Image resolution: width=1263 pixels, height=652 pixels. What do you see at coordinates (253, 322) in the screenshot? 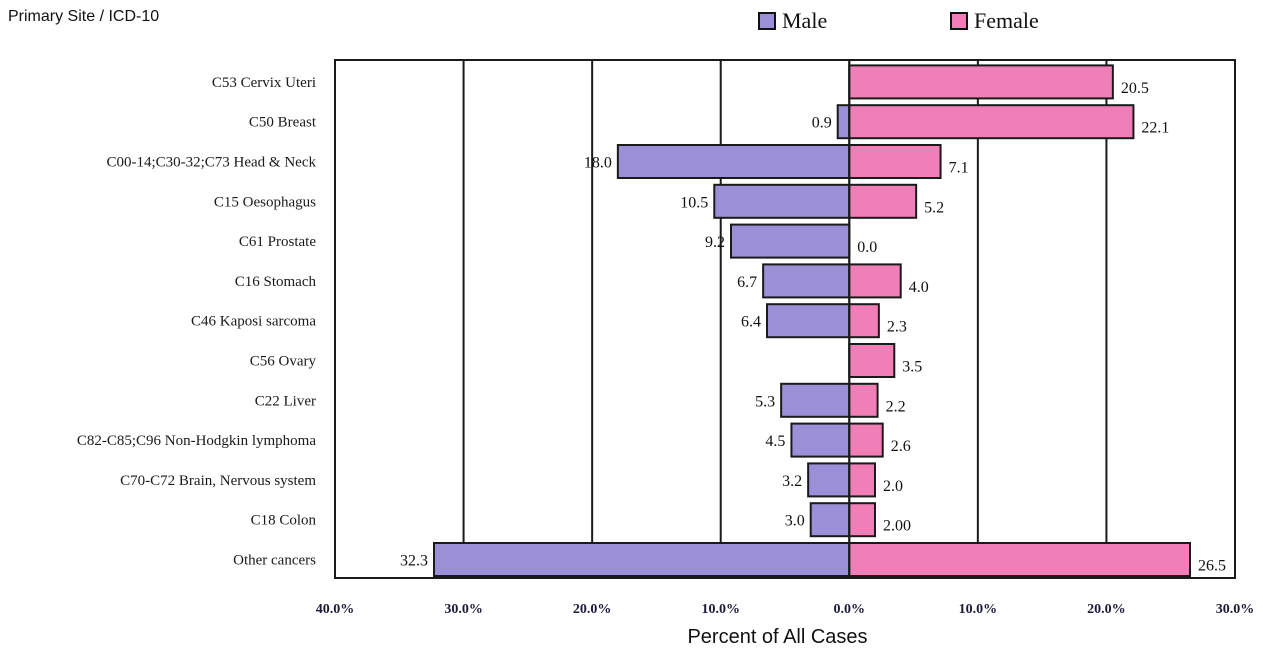
I see `category-label: C46 Kaposi sarcoma` at bounding box center [253, 322].